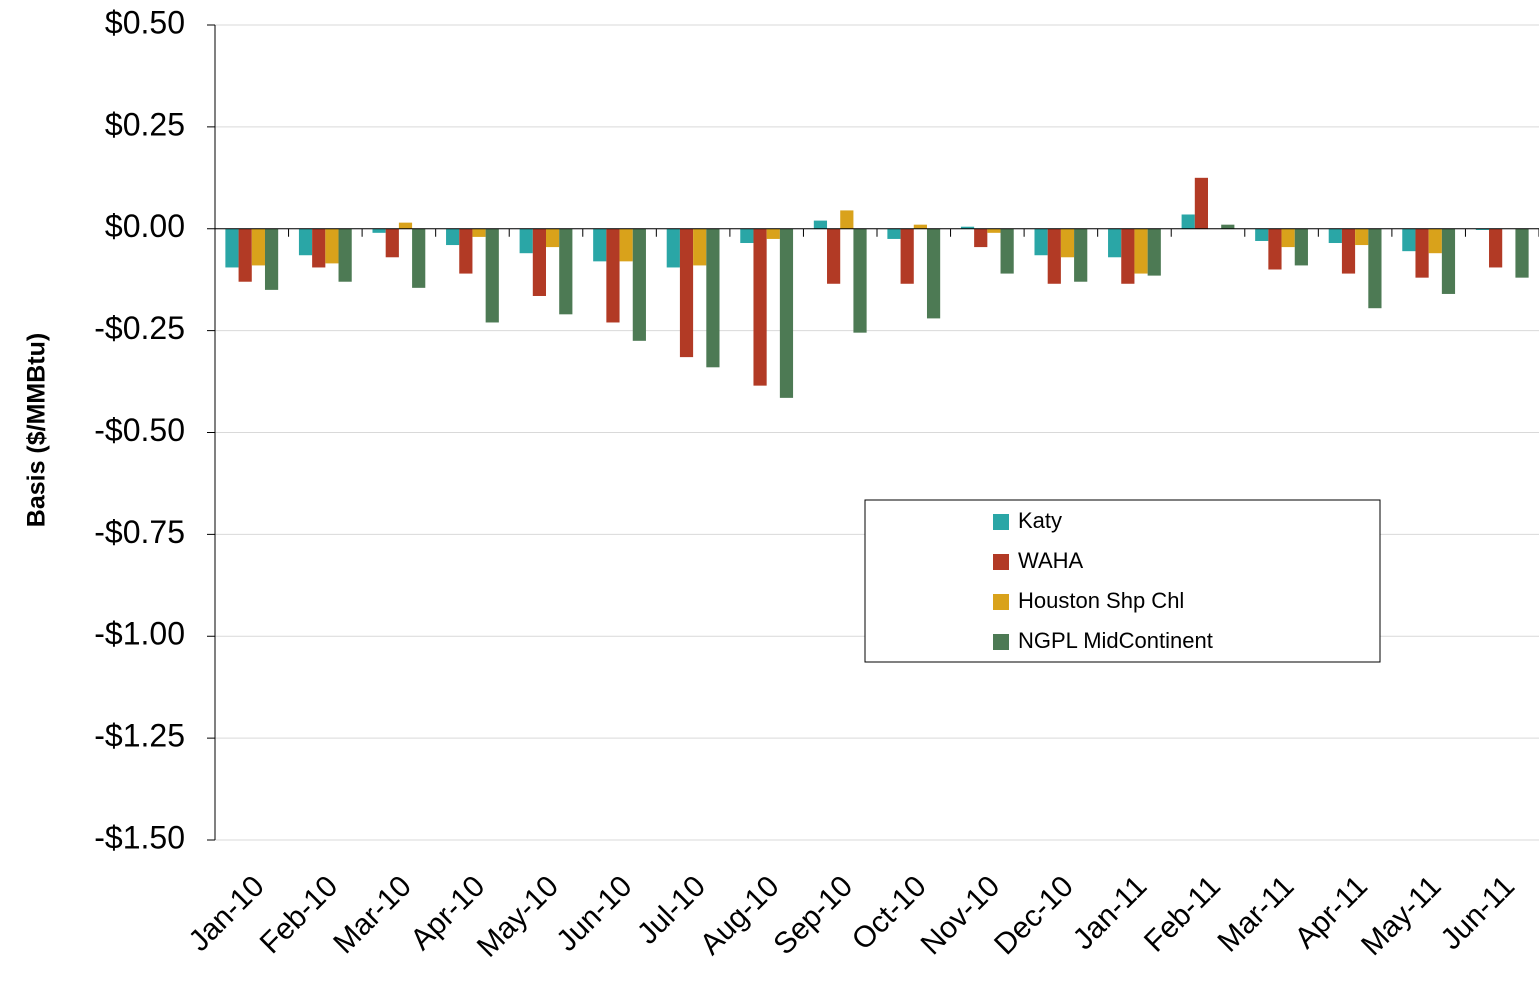 This screenshot has height=989, width=1539. What do you see at coordinates (961, 916) in the screenshot?
I see `x-tick-label: Nov-10` at bounding box center [961, 916].